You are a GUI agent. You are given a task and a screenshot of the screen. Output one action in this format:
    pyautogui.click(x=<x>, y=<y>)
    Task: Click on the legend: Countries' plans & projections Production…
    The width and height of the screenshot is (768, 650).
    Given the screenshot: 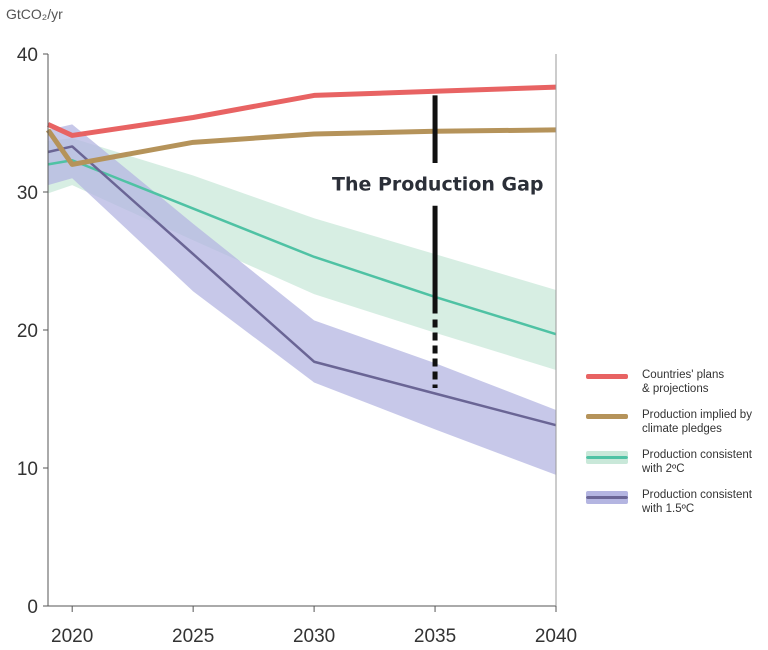 What is the action you would take?
    pyautogui.click(x=677, y=448)
    